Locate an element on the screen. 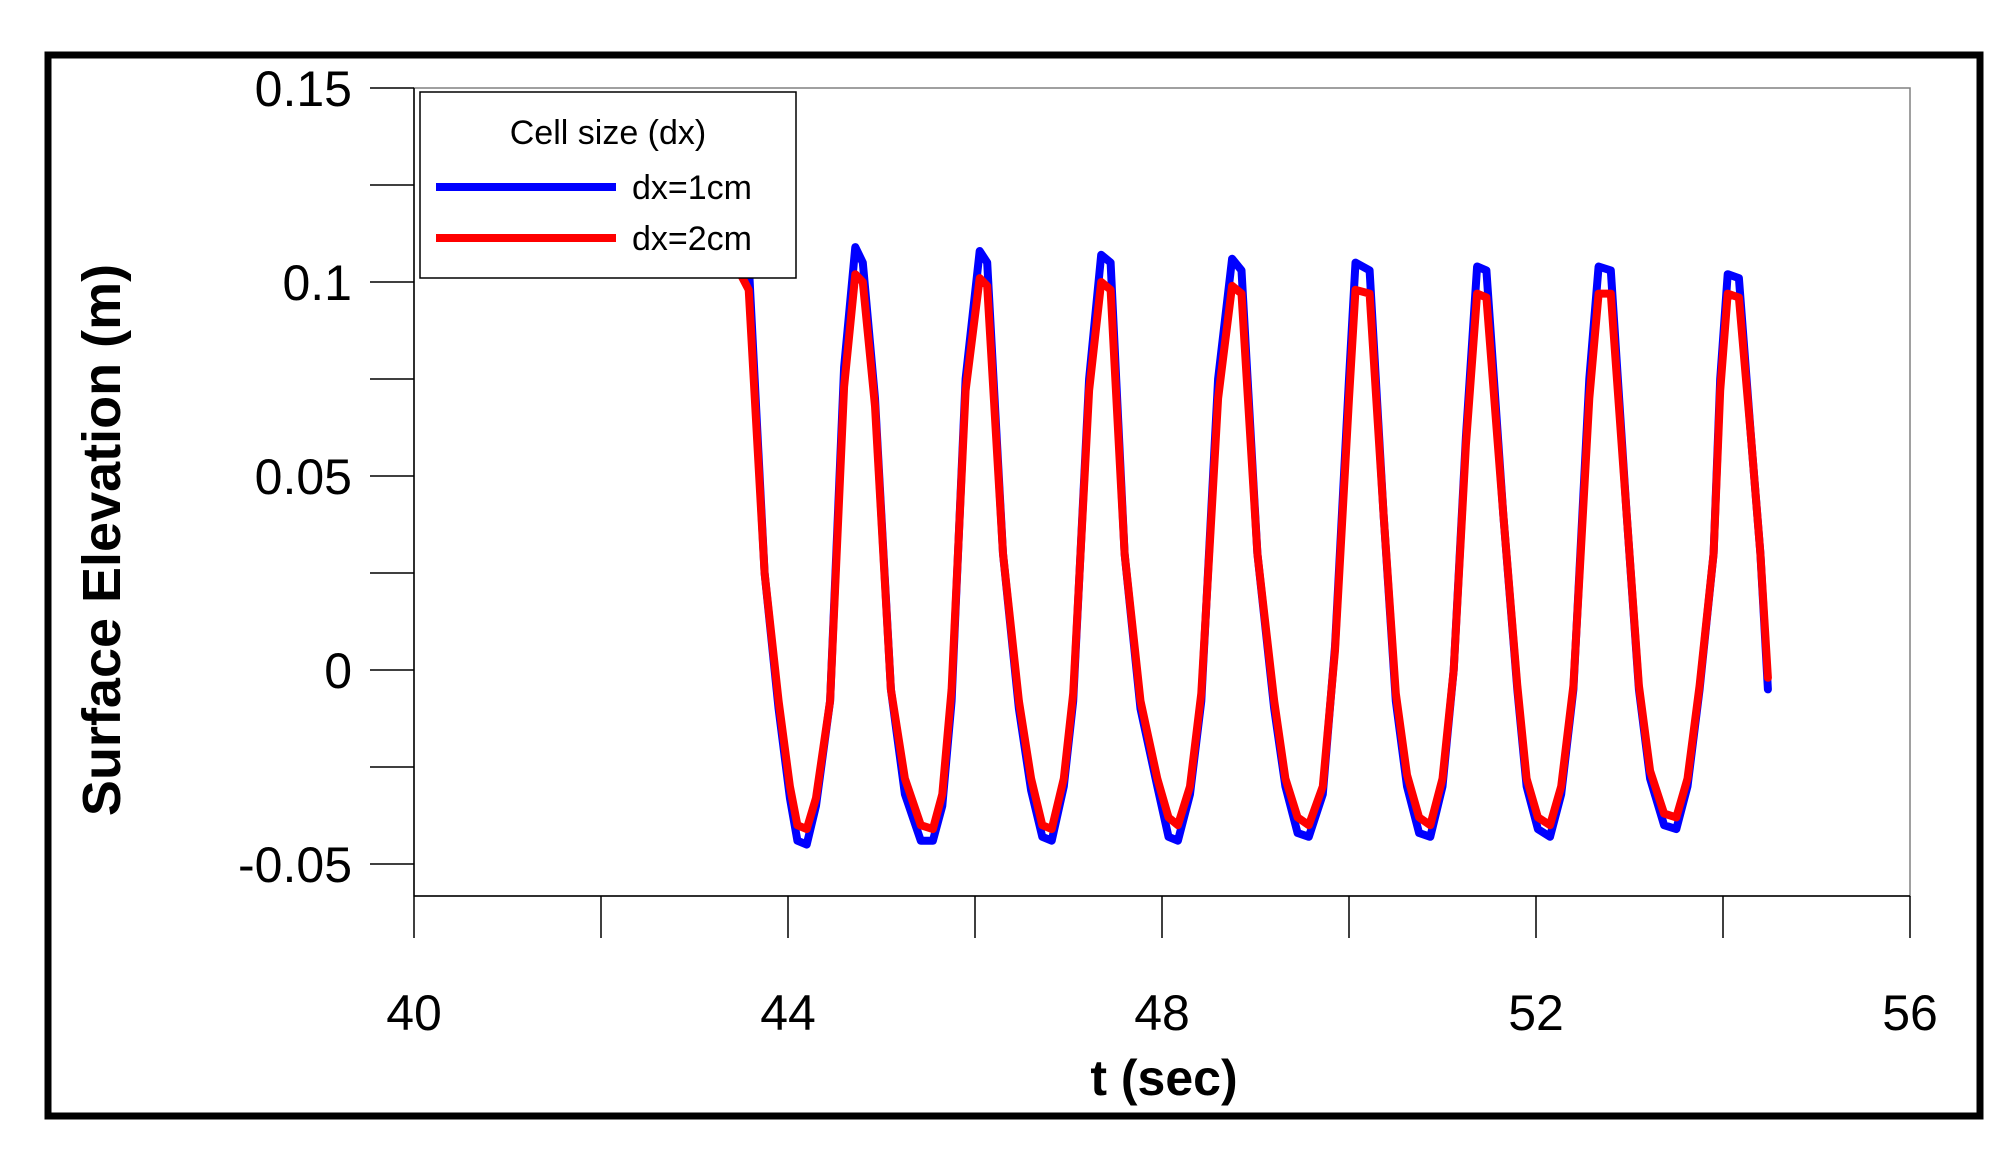  x-tick-label: 40 is located at coordinates (414, 1013).